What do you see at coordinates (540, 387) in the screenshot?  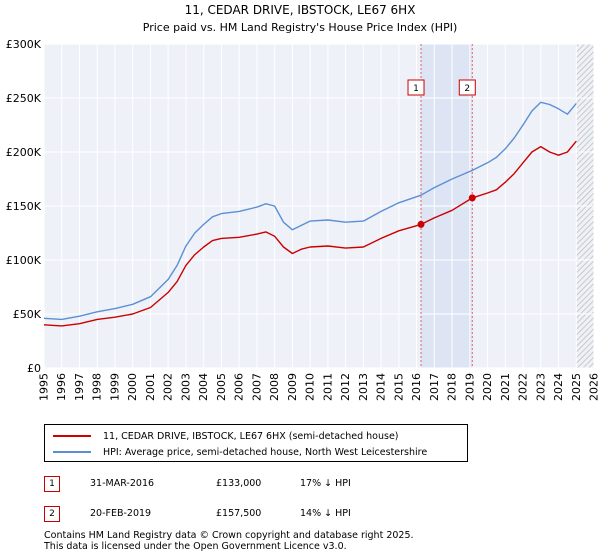 I see `x-tick-label: 2023` at bounding box center [540, 387].